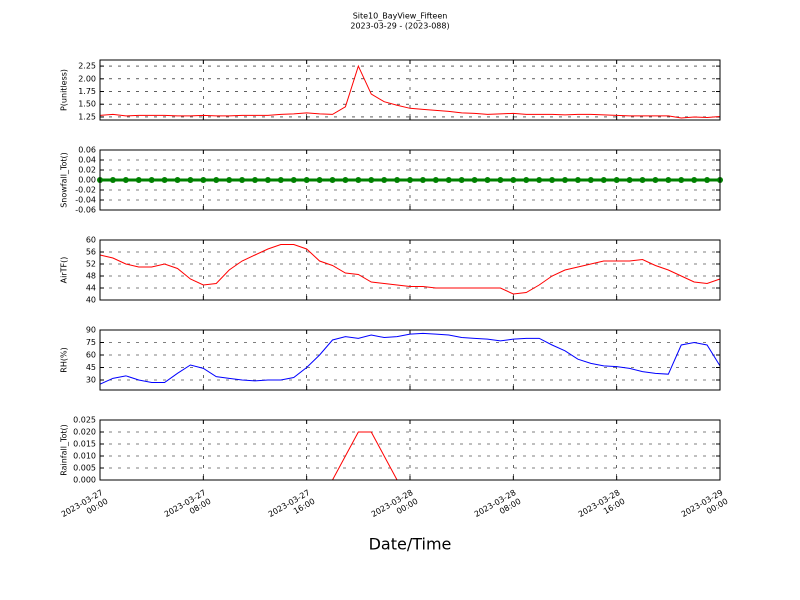 The image size is (800, 600). What do you see at coordinates (91, 330) in the screenshot?
I see `y-tick-label: 90` at bounding box center [91, 330].